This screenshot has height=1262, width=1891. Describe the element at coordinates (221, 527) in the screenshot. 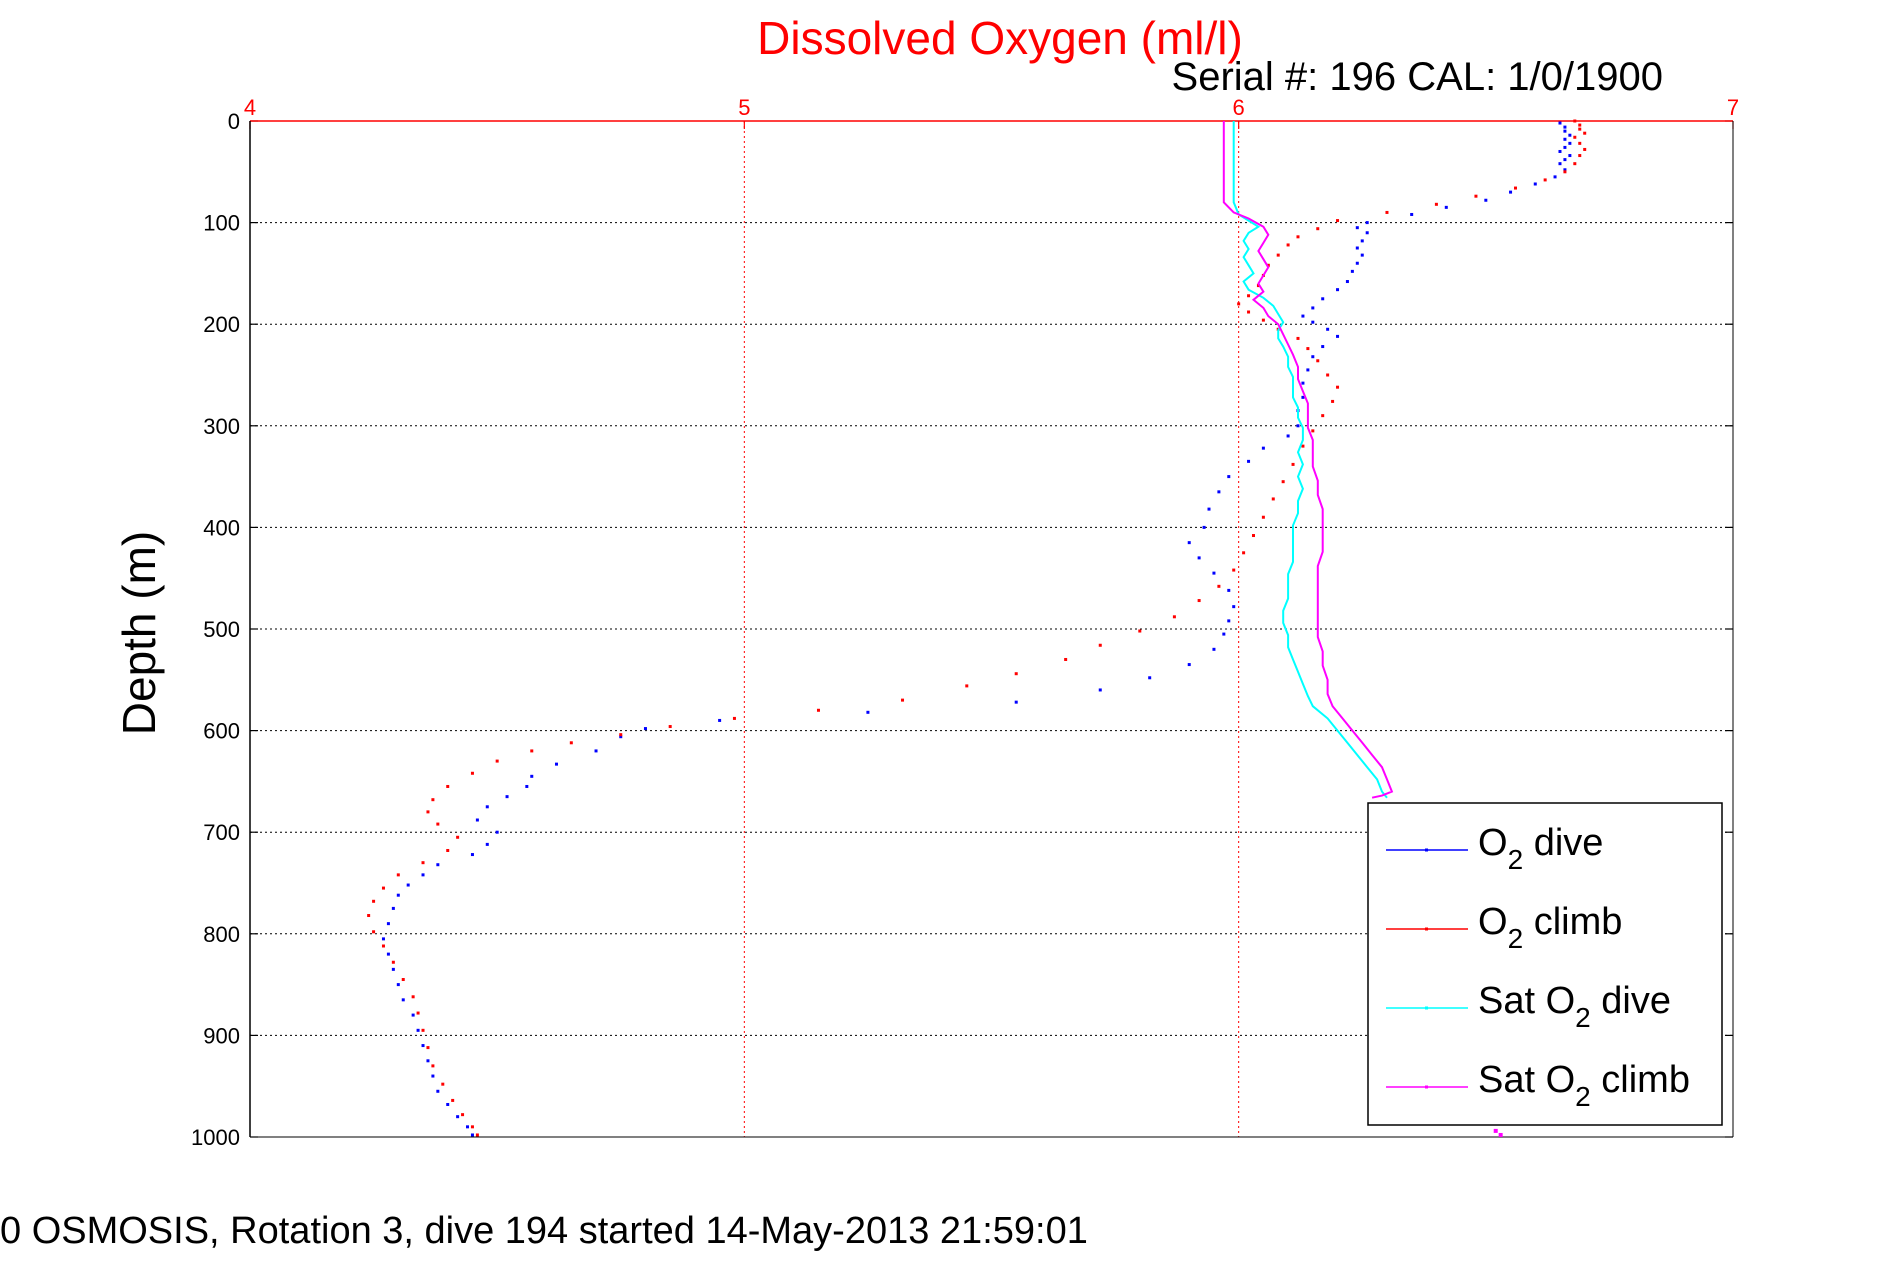

I see `y-tick-label: 400` at that location.